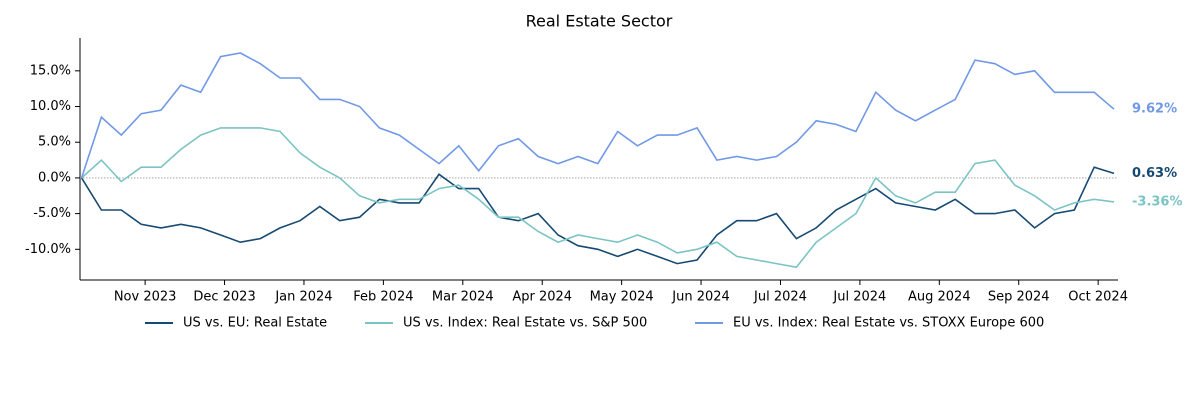  I want to click on x-tick-label: Sep 2024, so click(1019, 297).